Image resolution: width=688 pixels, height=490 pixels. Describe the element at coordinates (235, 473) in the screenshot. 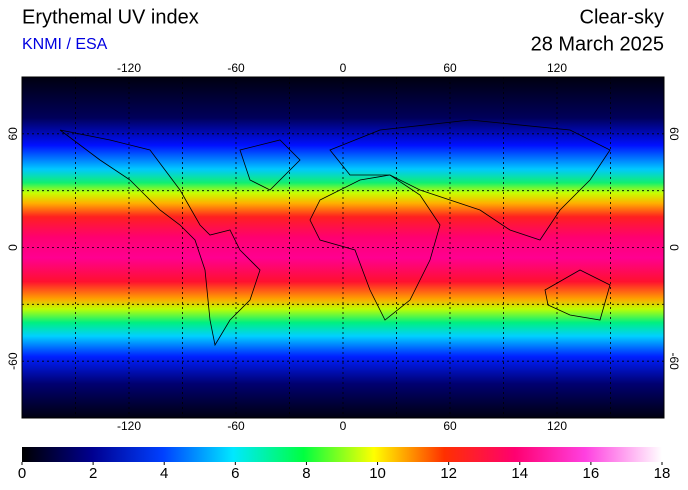

I see `colorbar-label: 6` at that location.